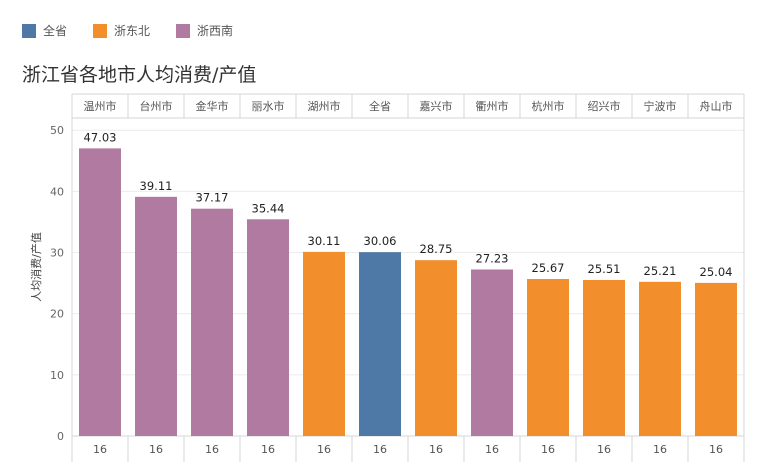 The image size is (759, 468). What do you see at coordinates (139, 75) in the screenshot?
I see `chart-title: 浙江省各地市人均消费/产值` at bounding box center [139, 75].